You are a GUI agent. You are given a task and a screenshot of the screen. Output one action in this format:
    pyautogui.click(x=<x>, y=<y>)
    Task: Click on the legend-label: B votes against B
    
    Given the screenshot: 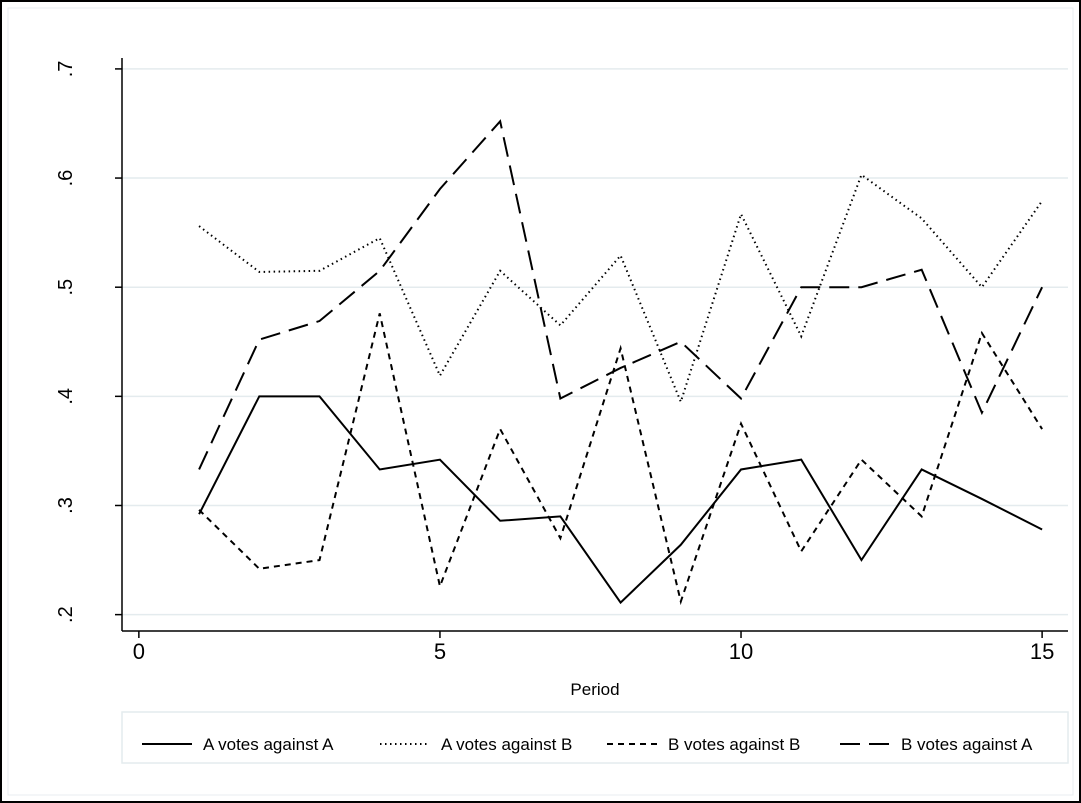 What is the action you would take?
    pyautogui.click(x=734, y=744)
    